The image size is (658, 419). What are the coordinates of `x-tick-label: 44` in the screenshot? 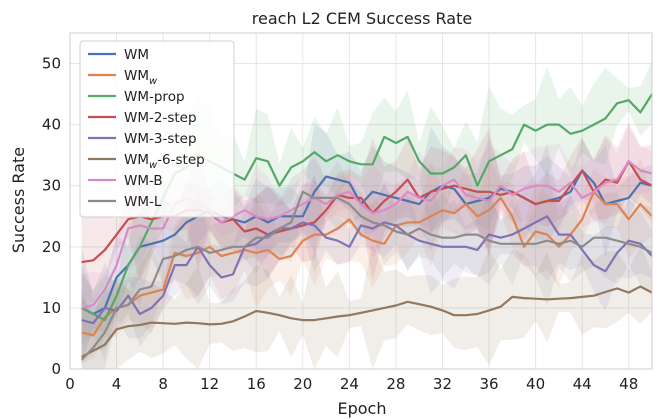 It's located at (582, 384).